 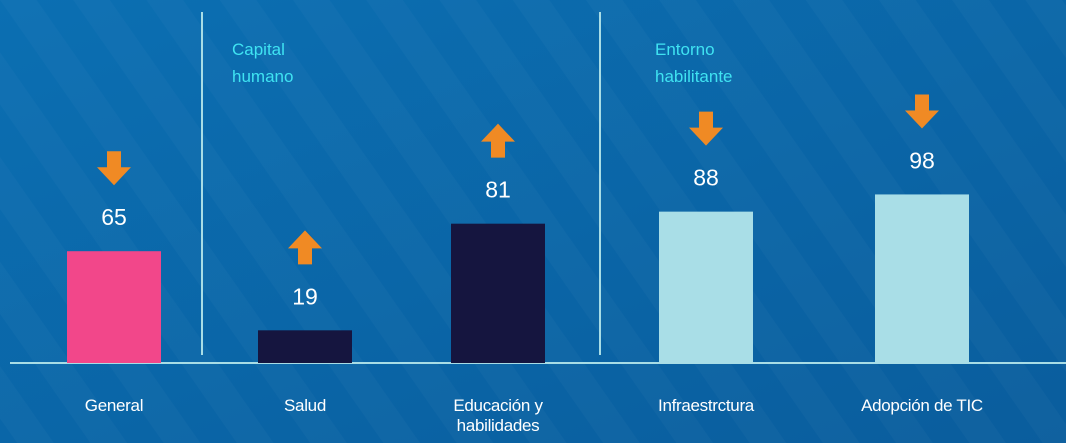 What do you see at coordinates (305, 296) in the screenshot?
I see `value-label: 19` at bounding box center [305, 296].